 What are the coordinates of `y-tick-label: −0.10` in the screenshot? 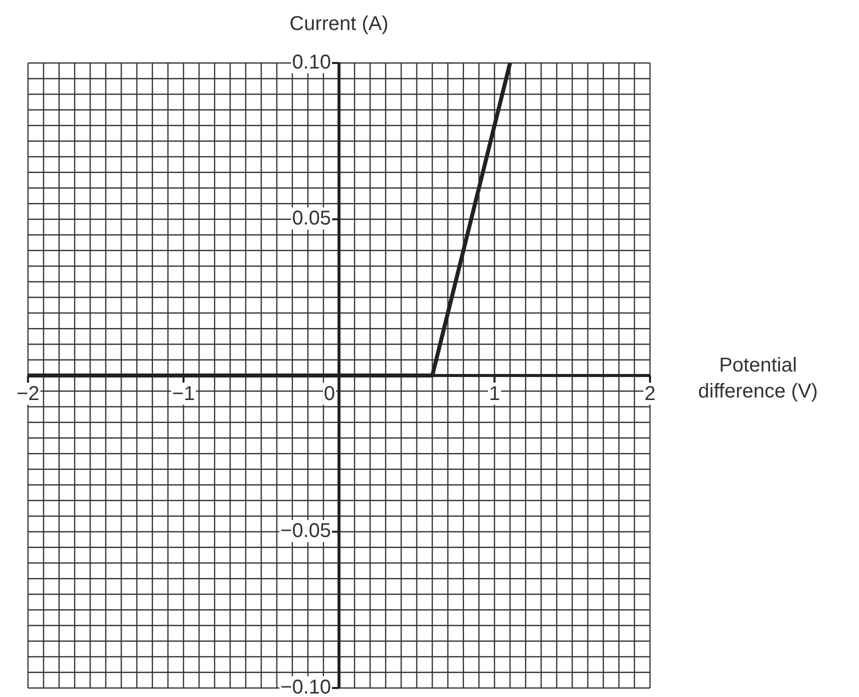 It's located at (305, 686).